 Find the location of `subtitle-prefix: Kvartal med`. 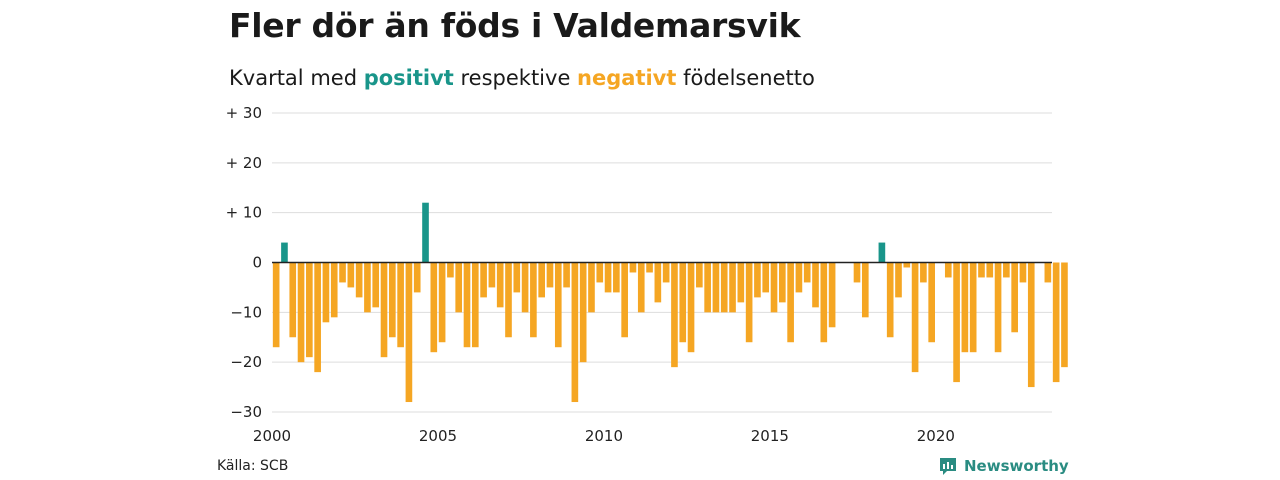

subtitle-prefix: Kvartal med is located at coordinates (296, 78).